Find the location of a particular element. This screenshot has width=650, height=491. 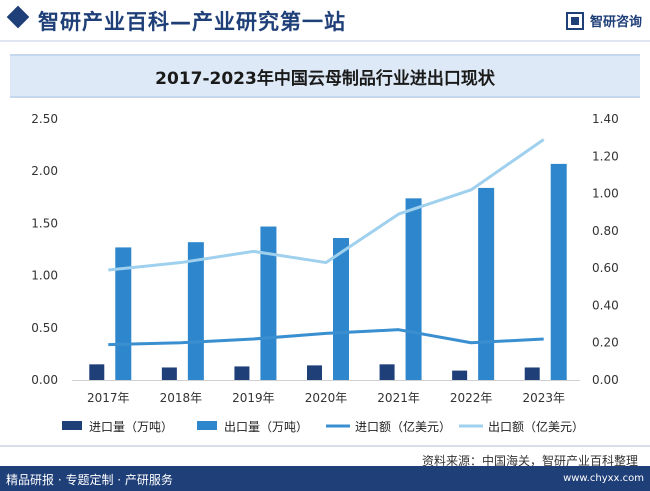

y-left-tick-label: 1.50 is located at coordinates (44, 223).